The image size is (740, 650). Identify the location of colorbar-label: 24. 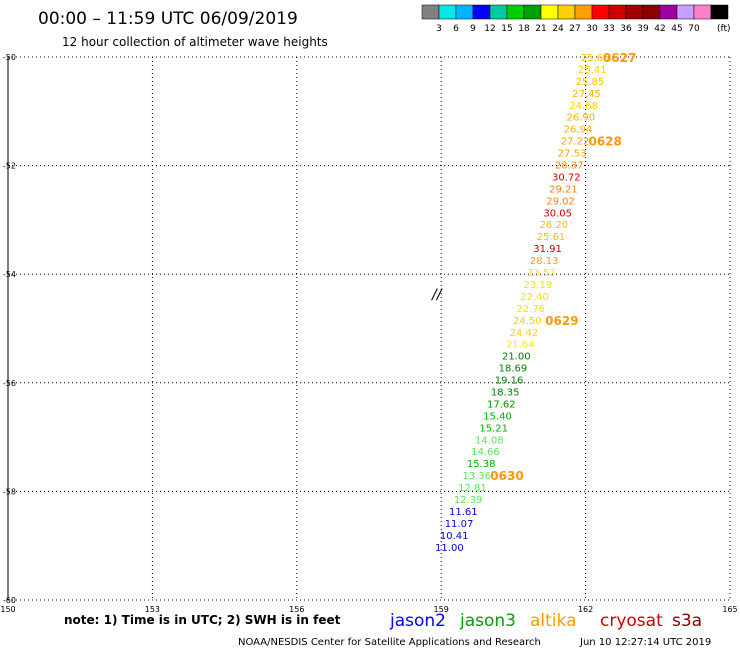
(558, 29).